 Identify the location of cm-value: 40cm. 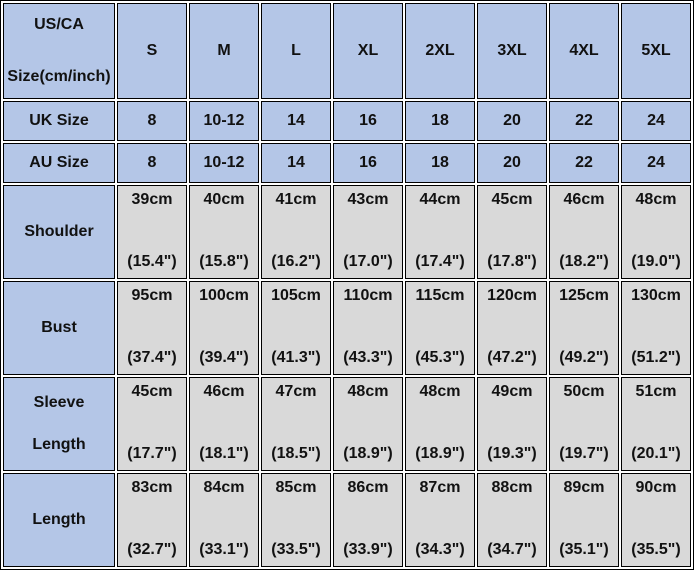
(224, 199).